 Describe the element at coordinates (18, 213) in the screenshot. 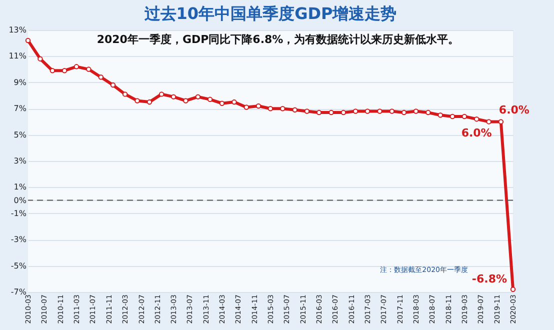

I see `y-tick-label: -1%` at that location.